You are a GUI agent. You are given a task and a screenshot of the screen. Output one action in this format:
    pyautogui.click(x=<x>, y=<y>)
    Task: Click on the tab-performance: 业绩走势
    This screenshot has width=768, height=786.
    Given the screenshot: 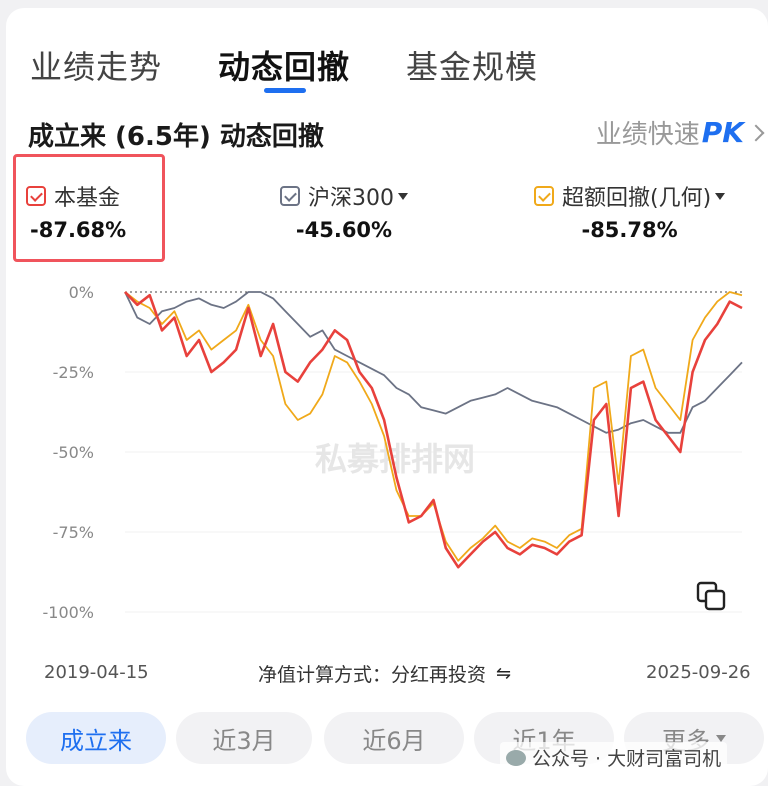 What is the action you would take?
    pyautogui.click(x=96, y=67)
    